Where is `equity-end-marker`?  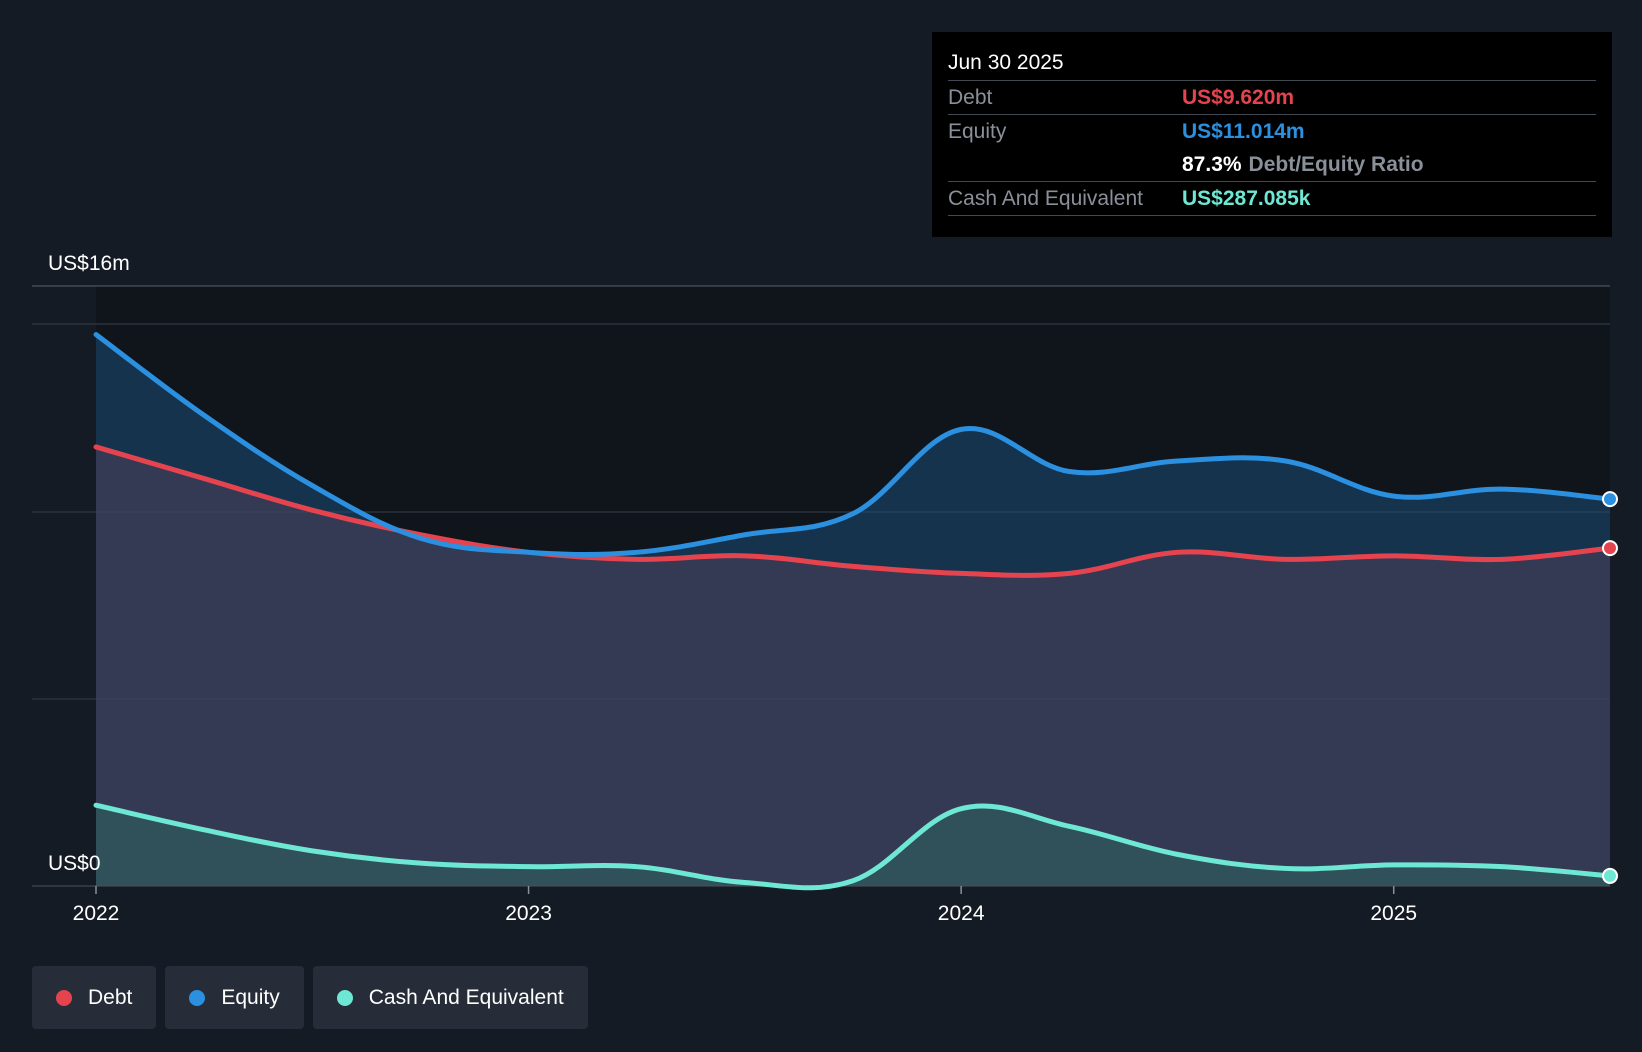 equity-end-marker is located at coordinates (1610, 499).